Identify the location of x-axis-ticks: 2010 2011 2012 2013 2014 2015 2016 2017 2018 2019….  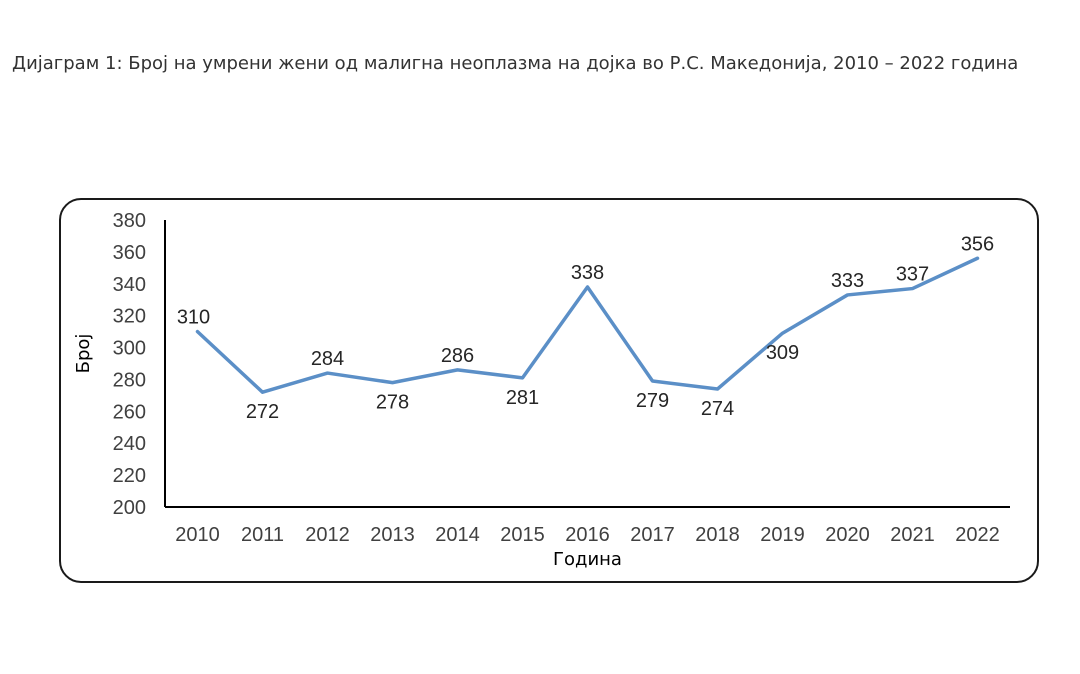
(587, 535).